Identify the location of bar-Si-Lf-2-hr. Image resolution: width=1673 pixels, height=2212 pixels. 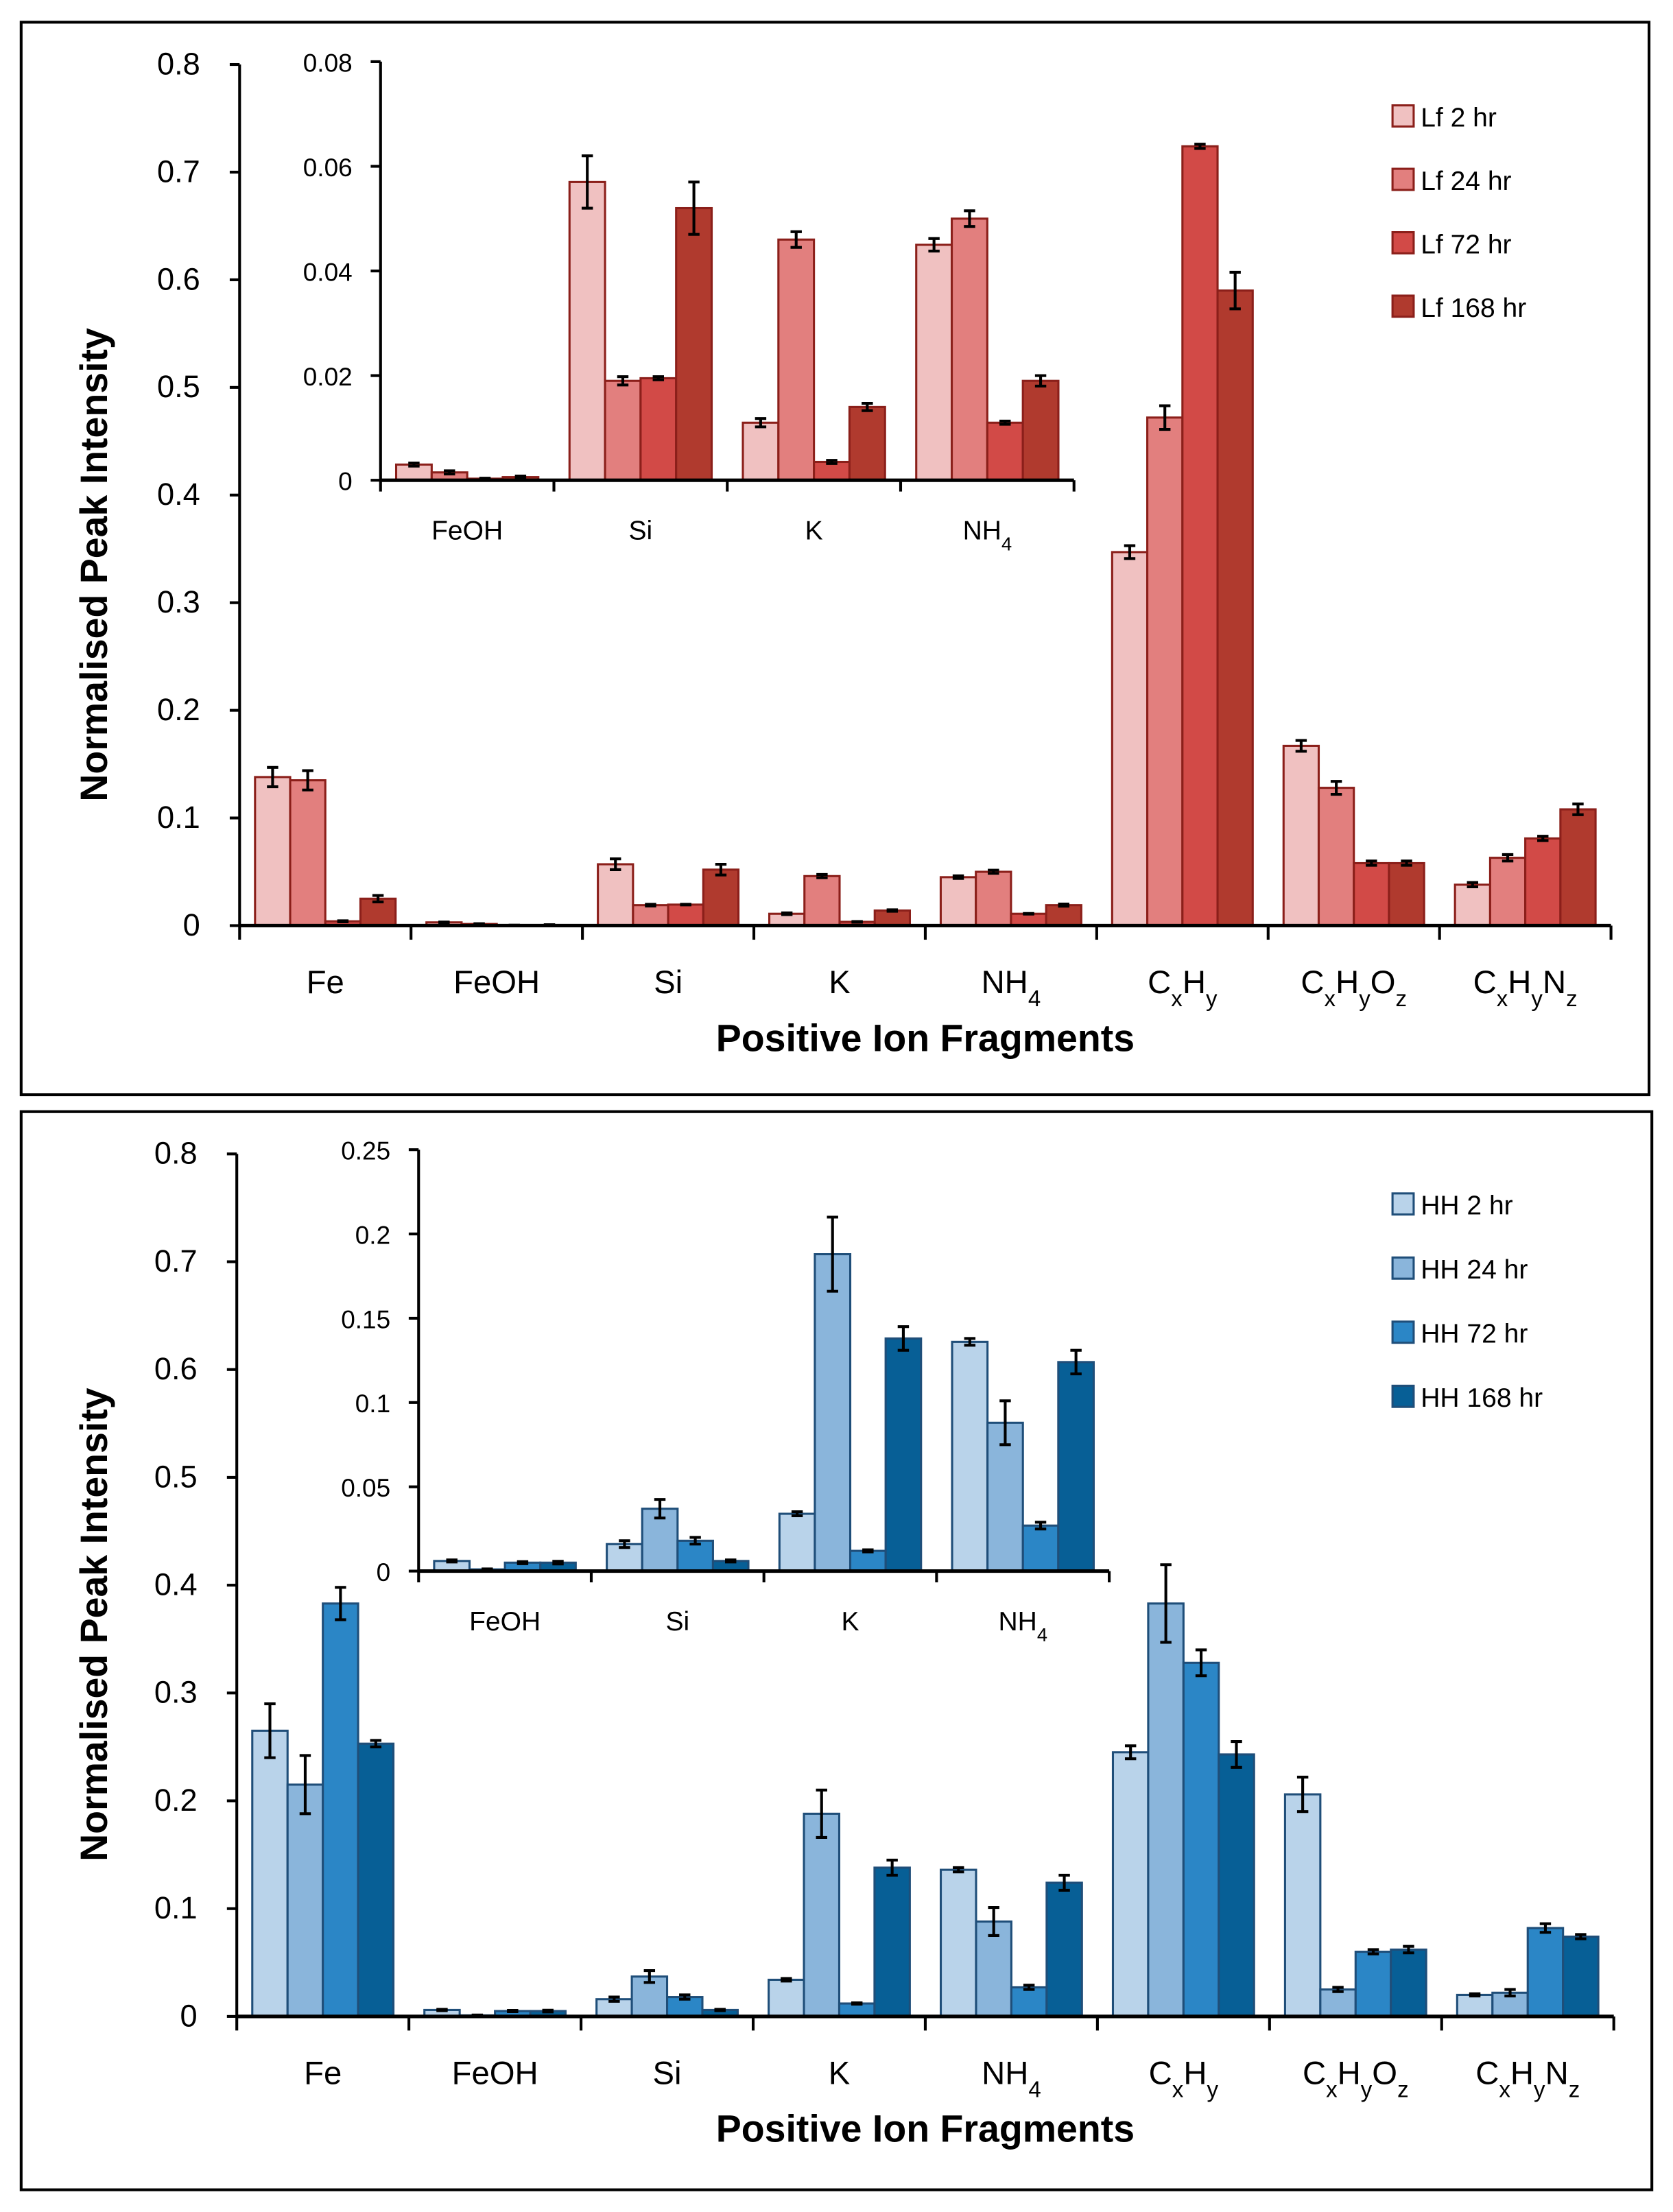
(615, 895).